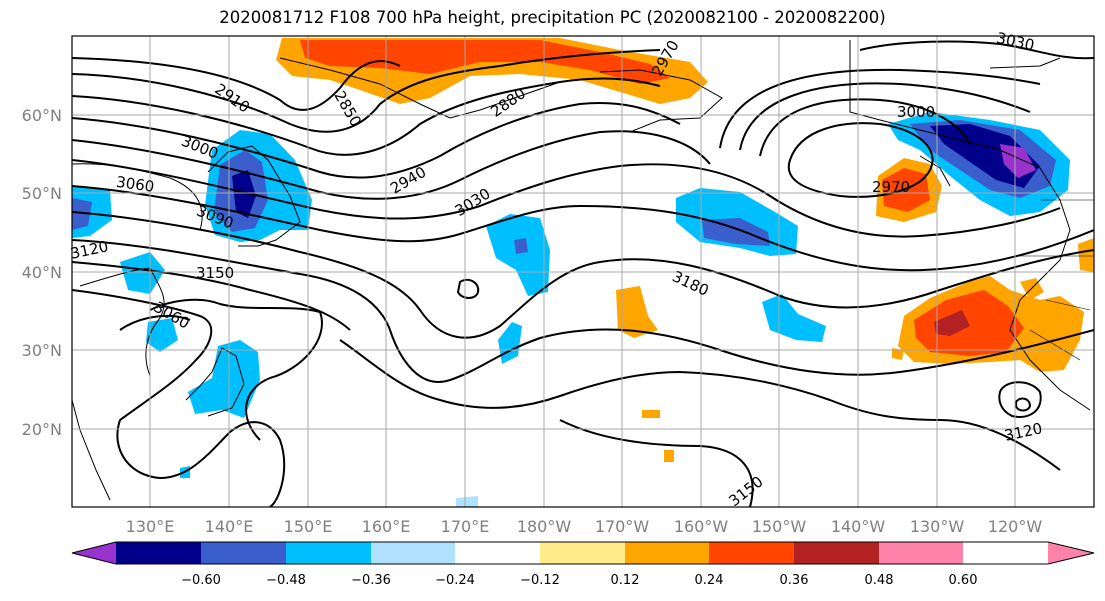 Image resolution: width=1105 pixels, height=601 pixels. I want to click on precip-negative-alaska-max, so click(1018, 161).